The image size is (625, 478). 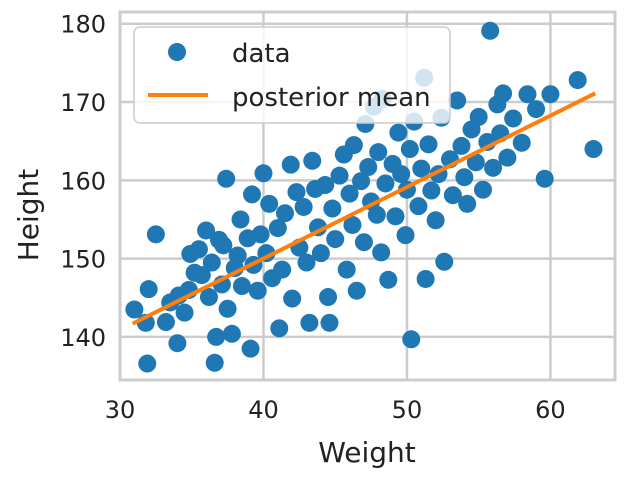 What do you see at coordinates (83, 25) in the screenshot?
I see `y-tick-label: 180` at bounding box center [83, 25].